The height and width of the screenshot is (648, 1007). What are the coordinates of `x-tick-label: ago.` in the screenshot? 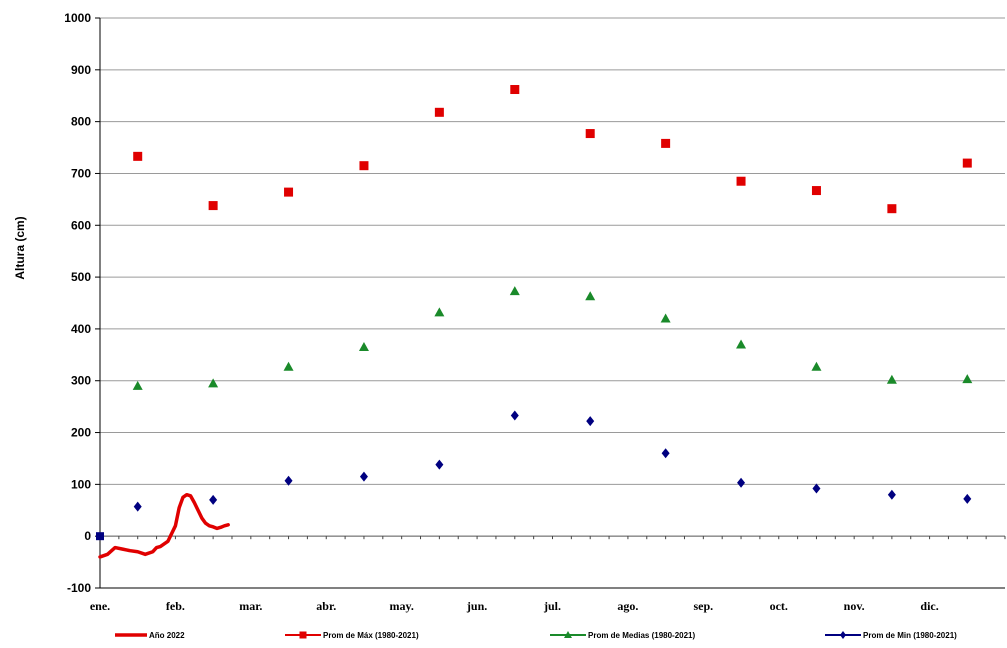 It's located at (627, 606).